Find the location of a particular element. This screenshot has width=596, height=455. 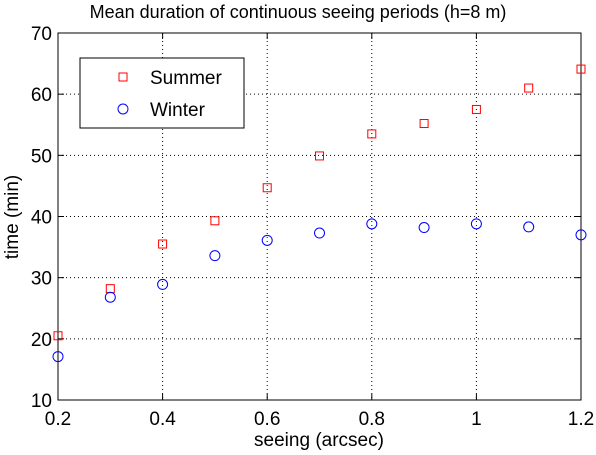

legend-label-summer: Summer is located at coordinates (186, 78).